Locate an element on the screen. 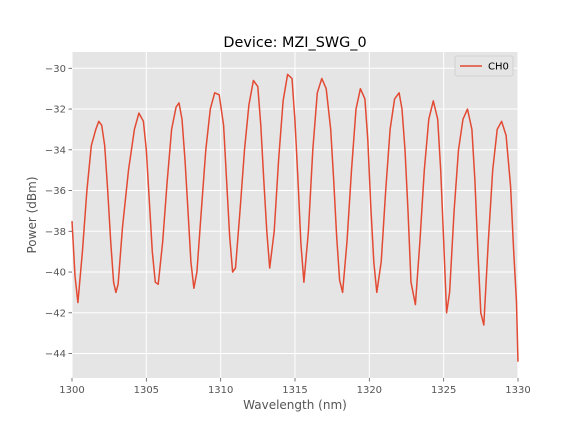  x-tick-label: 1300 is located at coordinates (71, 390).